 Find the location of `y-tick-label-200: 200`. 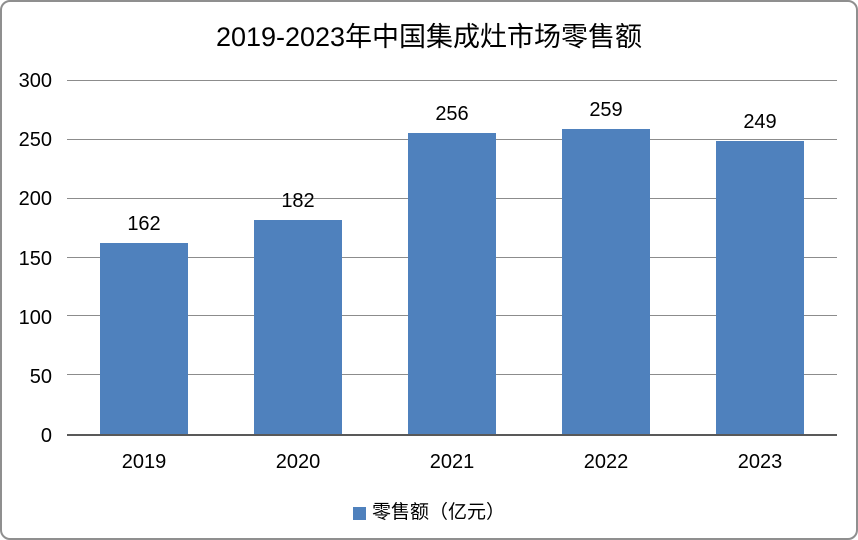

y-tick-label-200: 200 is located at coordinates (35, 199).